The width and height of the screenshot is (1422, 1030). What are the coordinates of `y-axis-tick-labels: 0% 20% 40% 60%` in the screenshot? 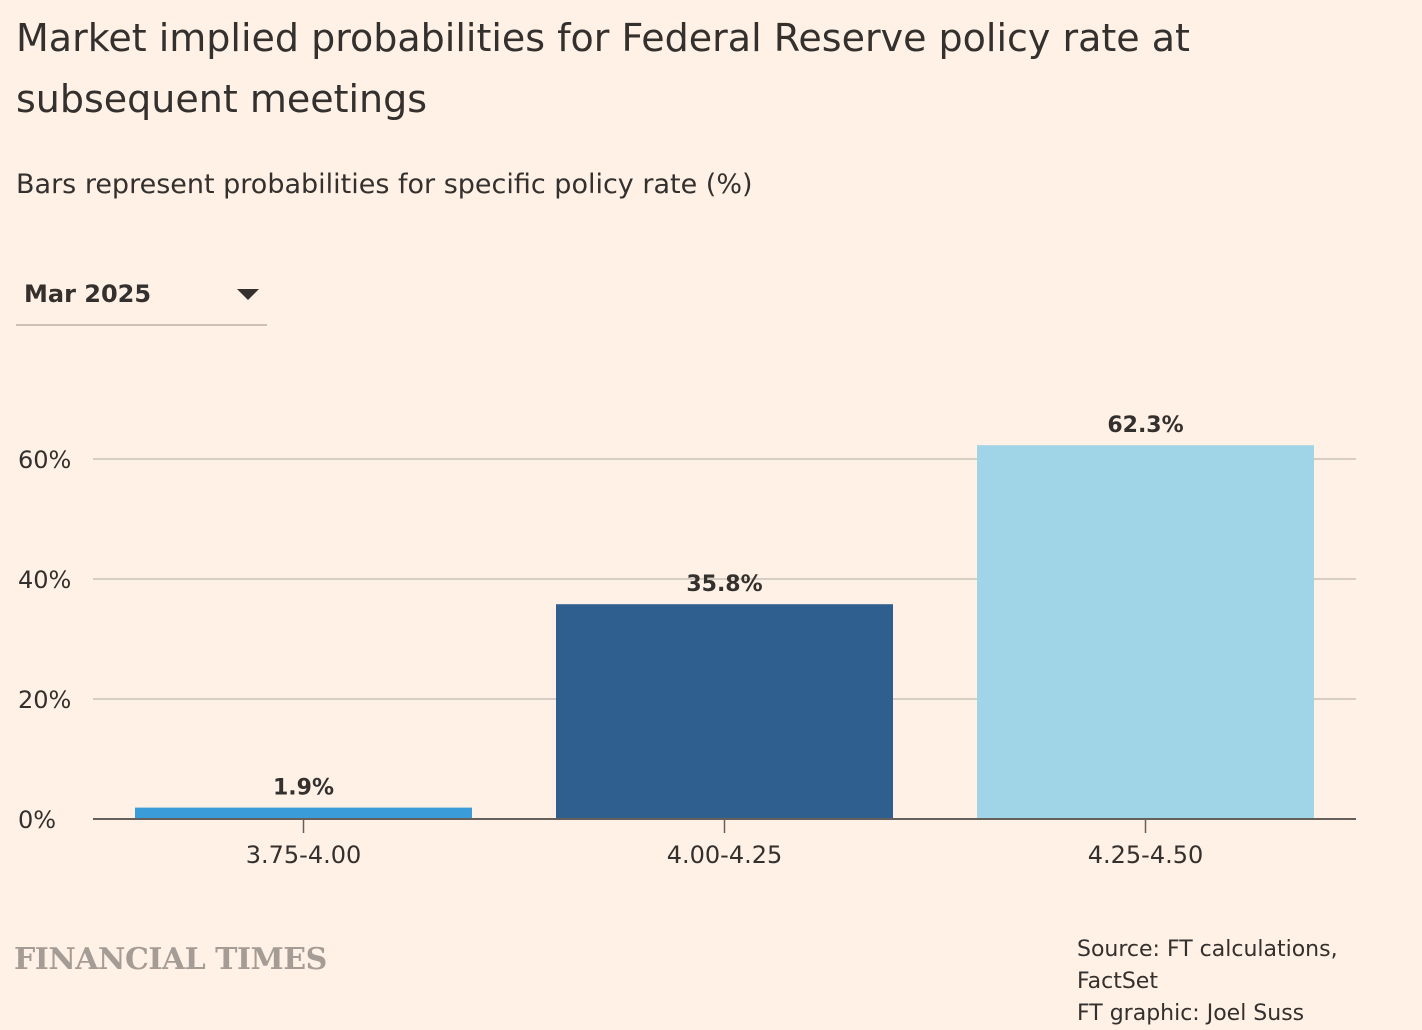 It's located at (44, 640).